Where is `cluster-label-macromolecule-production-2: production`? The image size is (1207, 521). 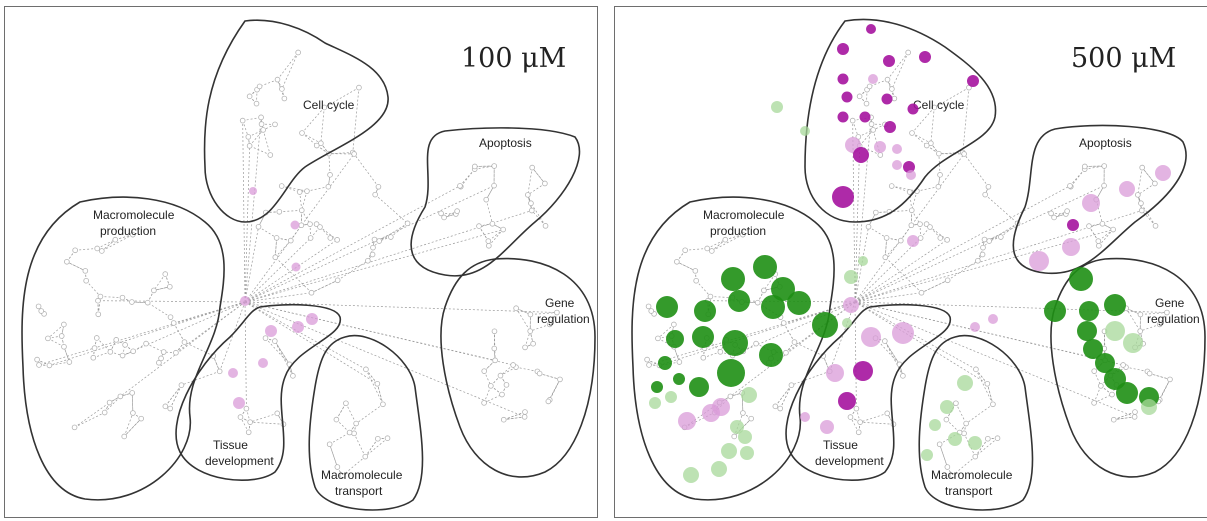 cluster-label-macromolecule-production-2: production is located at coordinates (738, 231).